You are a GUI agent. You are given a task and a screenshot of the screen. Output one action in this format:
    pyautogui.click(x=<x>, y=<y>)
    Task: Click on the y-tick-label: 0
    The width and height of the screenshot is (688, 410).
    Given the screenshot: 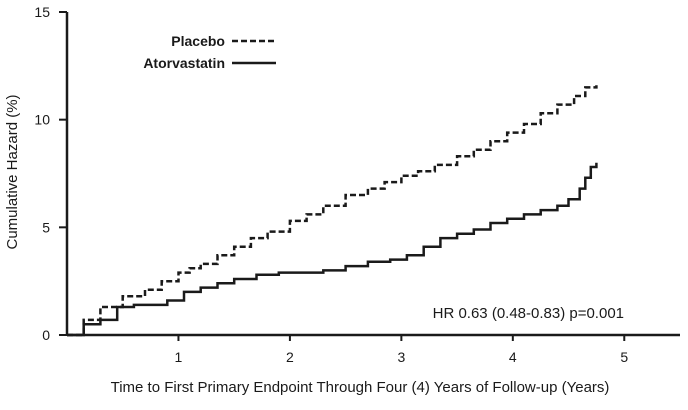 What is the action you would take?
    pyautogui.click(x=46, y=335)
    